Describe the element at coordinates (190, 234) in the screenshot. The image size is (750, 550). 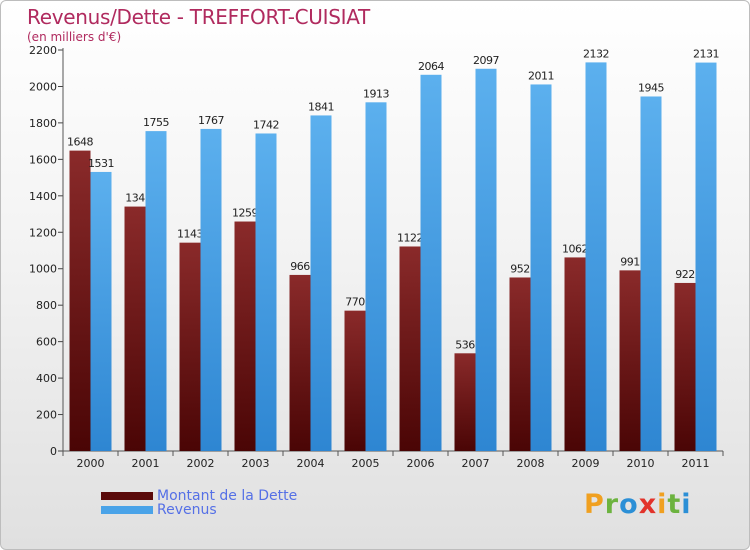
I see `data-label-dette: 1143` at that location.